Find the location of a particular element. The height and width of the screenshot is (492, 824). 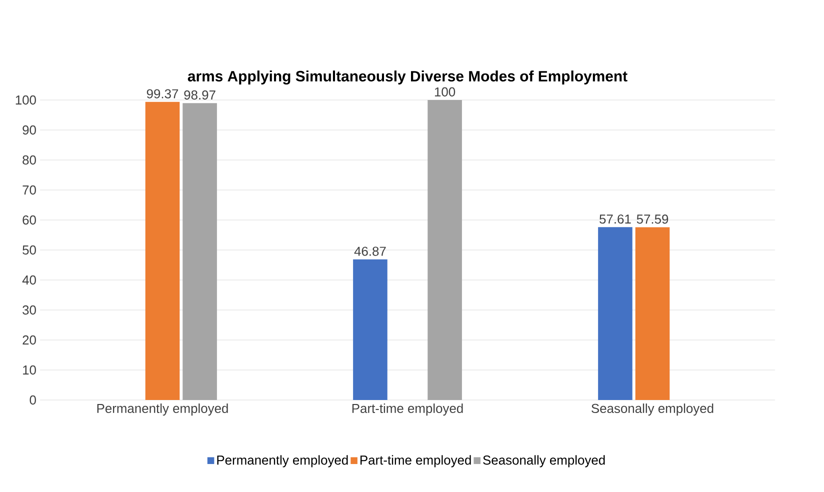

x-tick-label: Seasonally employed is located at coordinates (653, 410).